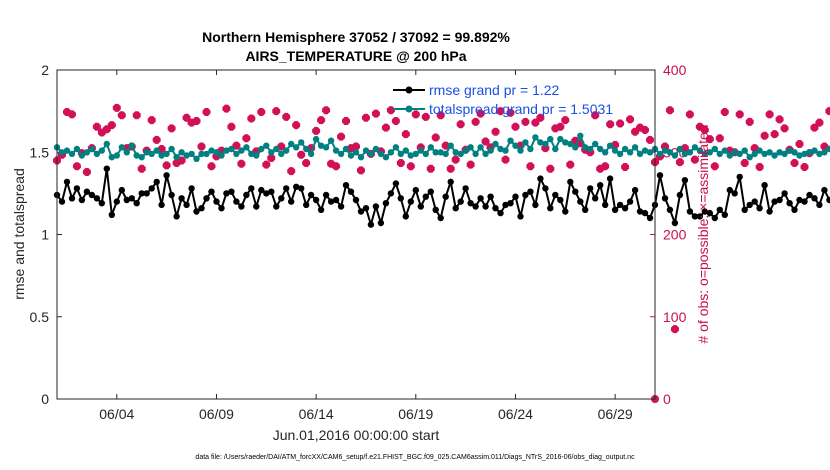 The image size is (830, 470). Describe the element at coordinates (515, 414) in the screenshot. I see `x-tick-label-4: 06/24` at that location.